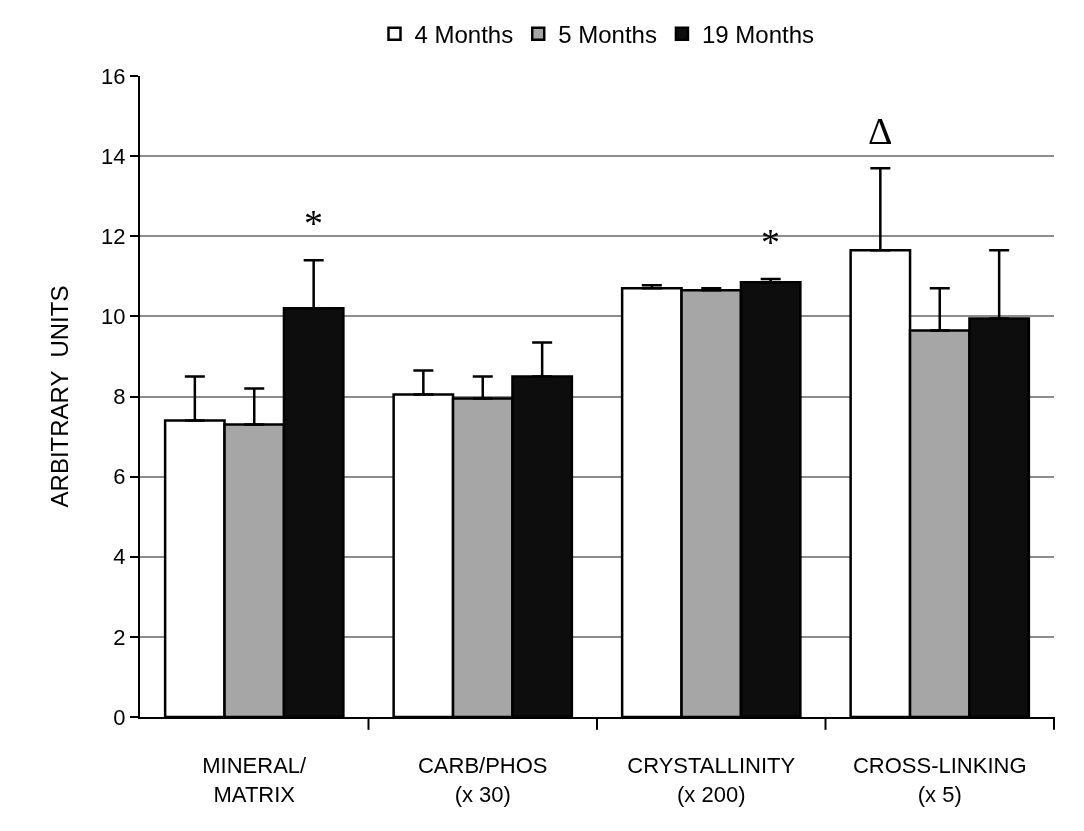 This screenshot has height=831, width=1084. Describe the element at coordinates (119, 557) in the screenshot. I see `y-tick-label: 4` at that location.